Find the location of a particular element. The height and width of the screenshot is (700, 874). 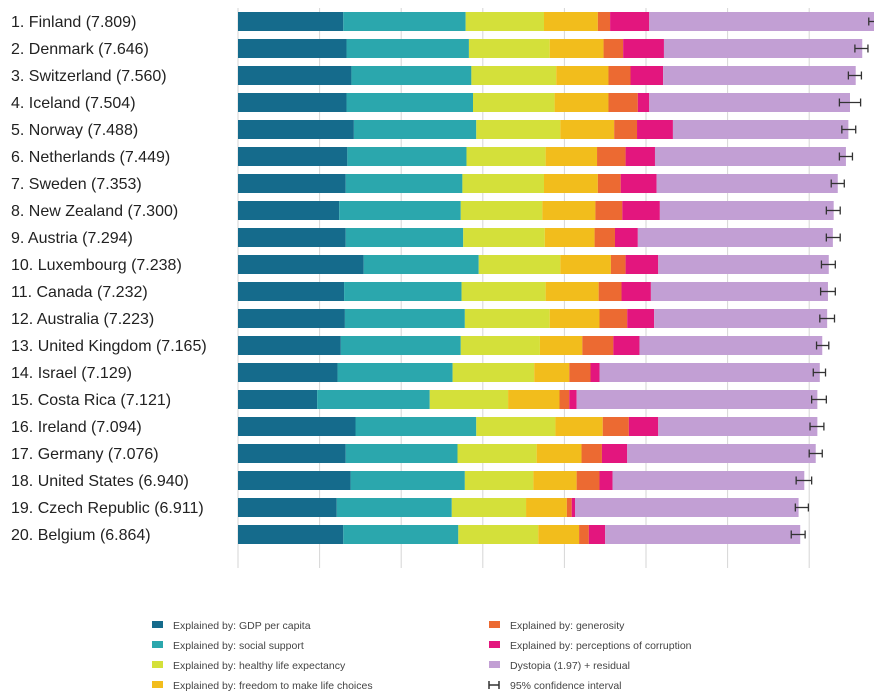

country-label: 11. Canada (7.232) is located at coordinates (79, 292).